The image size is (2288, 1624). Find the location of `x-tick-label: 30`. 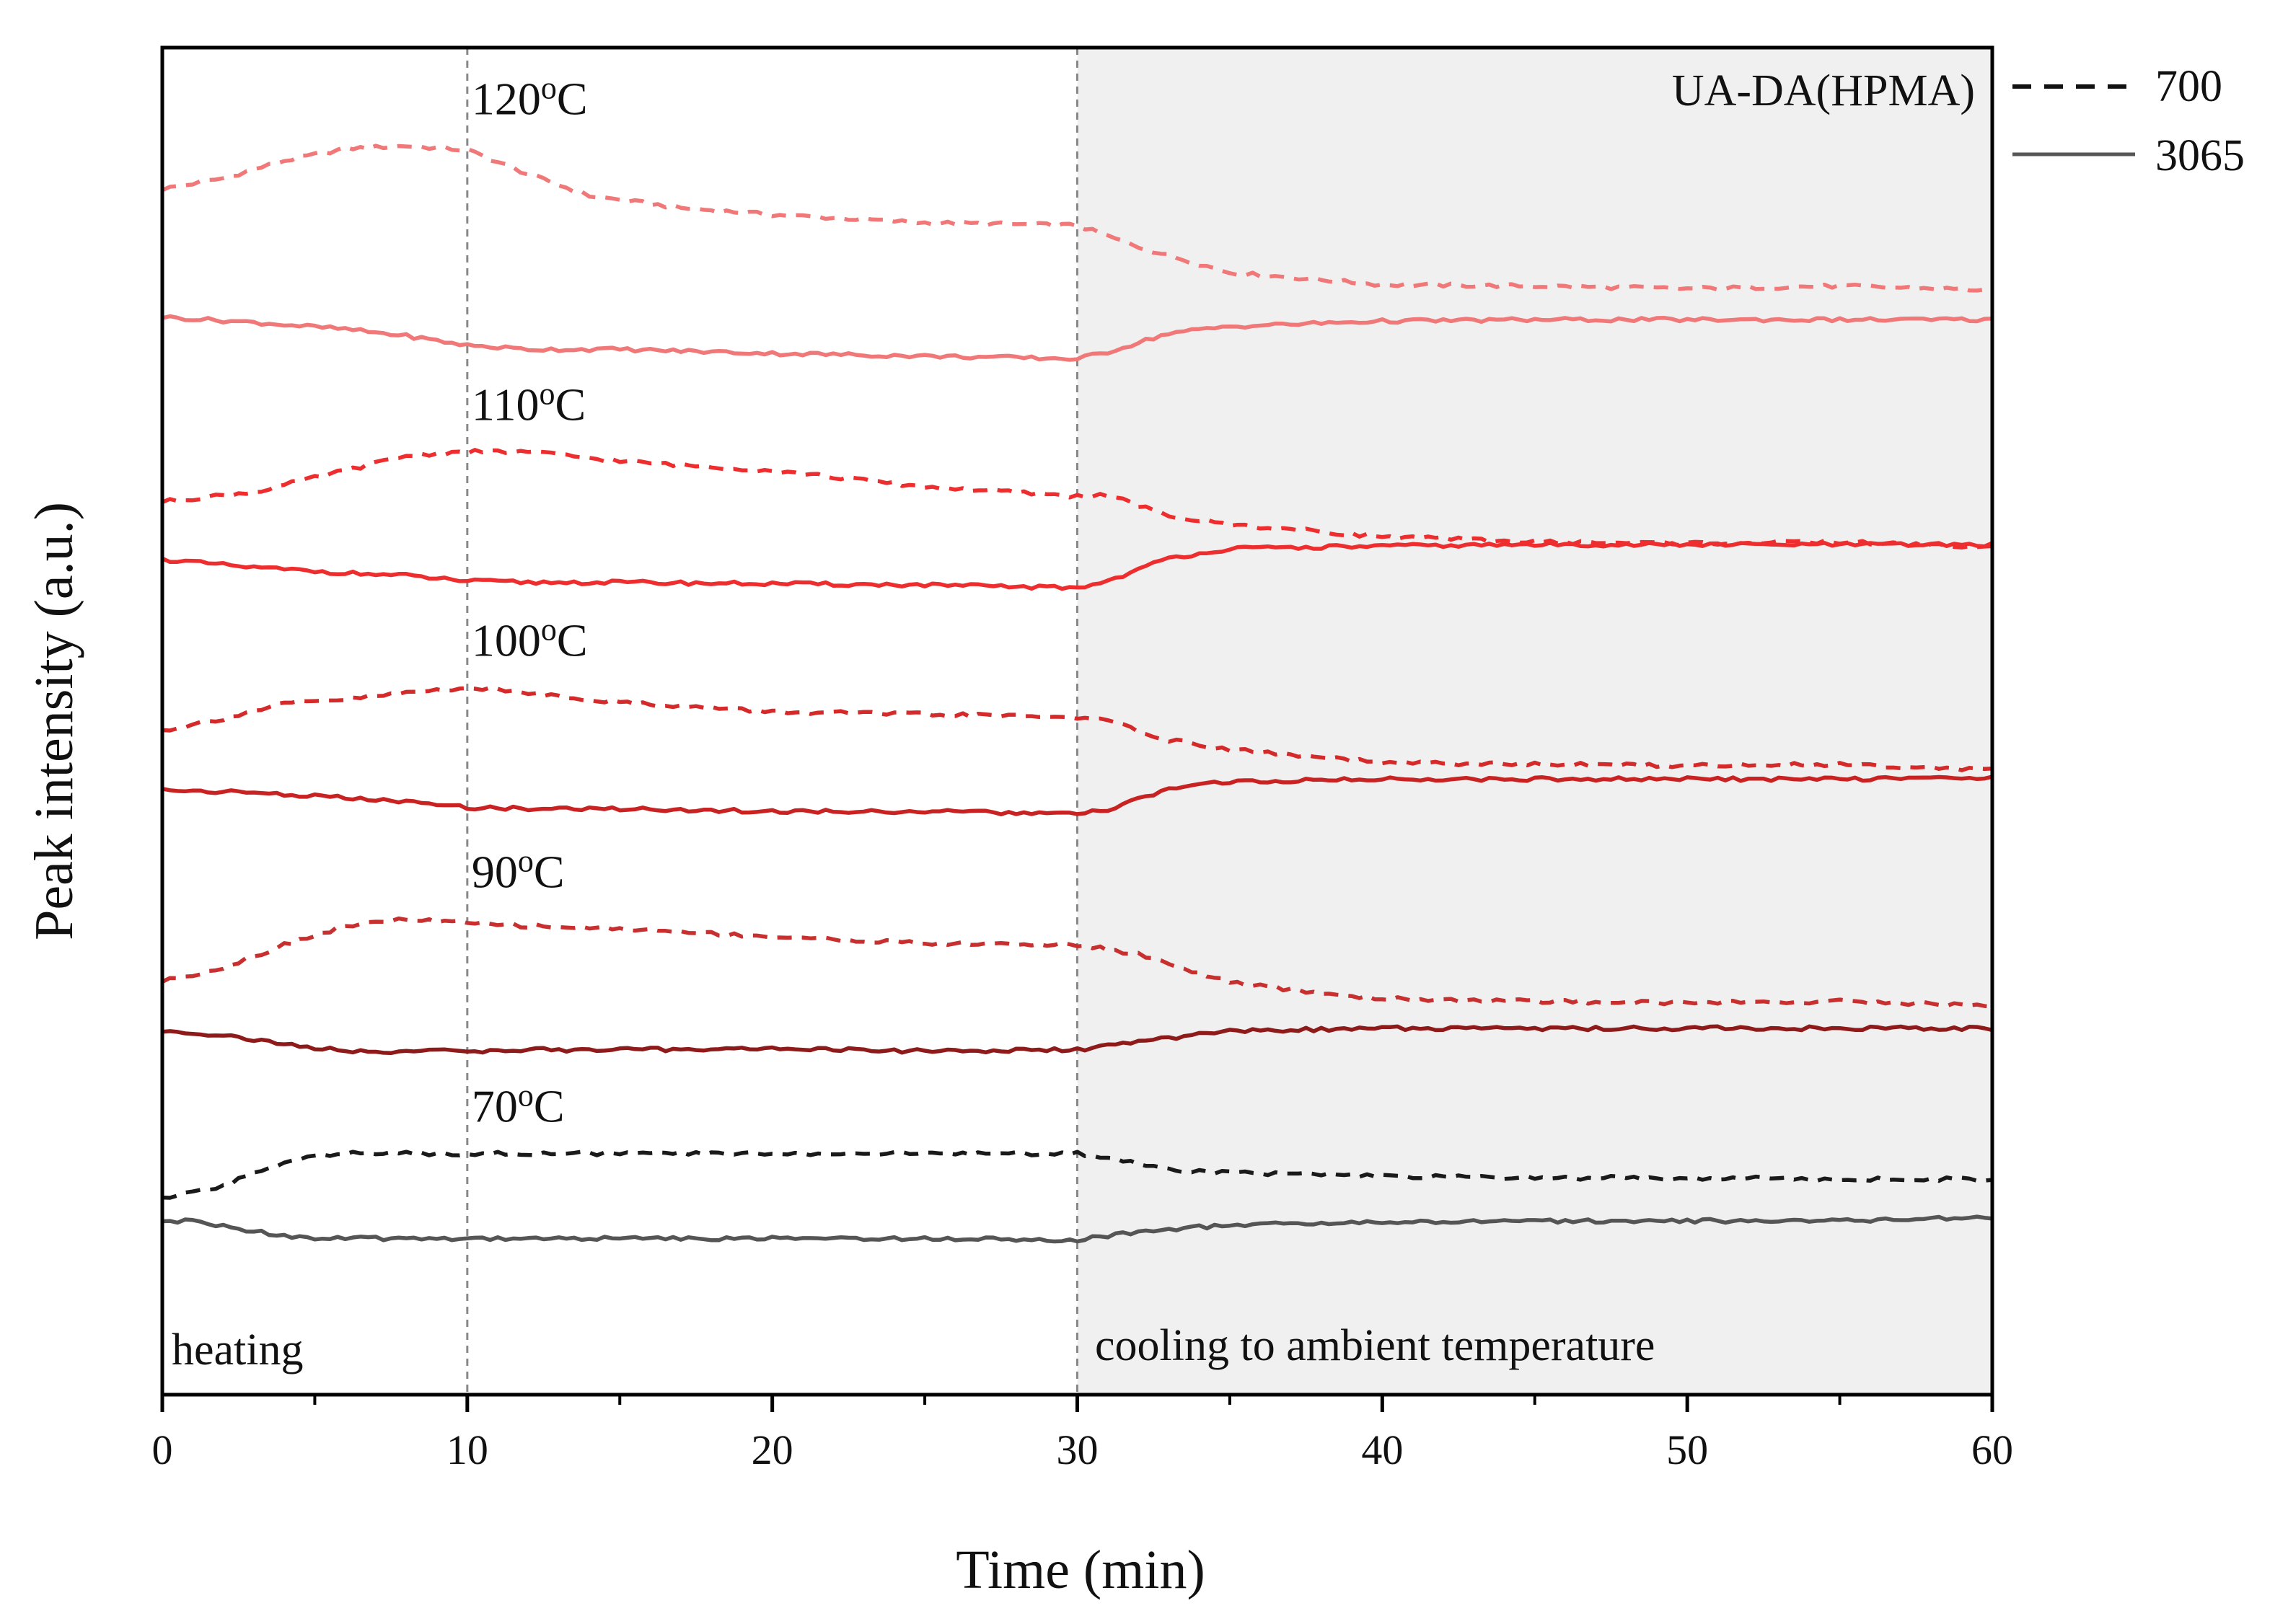

x-tick-label: 30 is located at coordinates (1078, 1450).